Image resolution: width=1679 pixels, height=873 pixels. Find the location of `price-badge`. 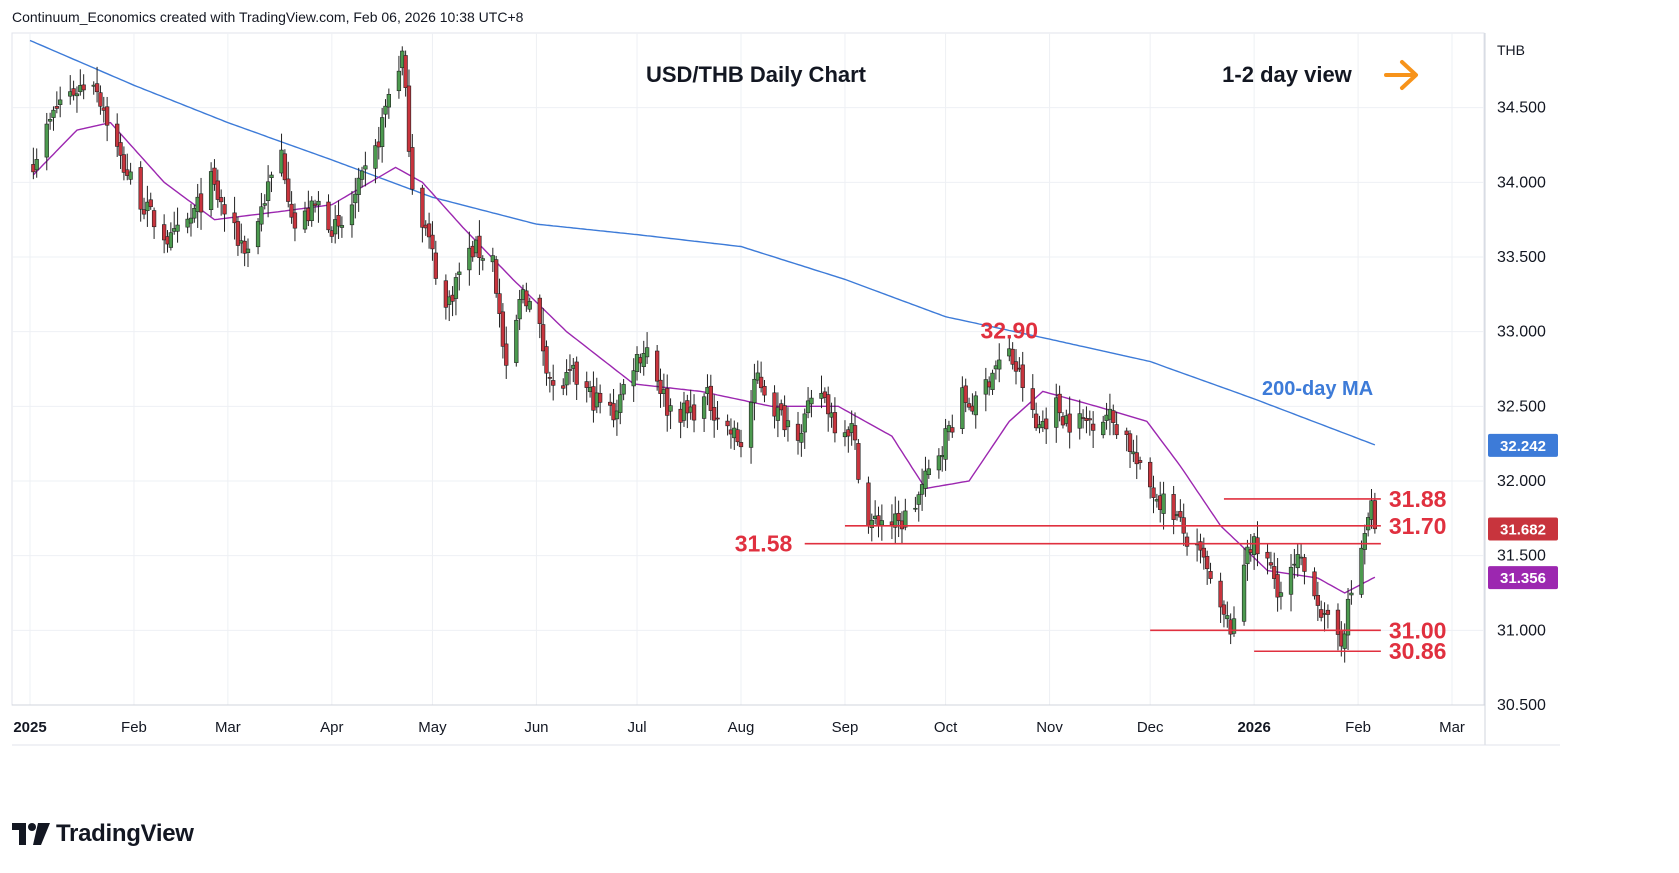

price-badge is located at coordinates (1523, 529).